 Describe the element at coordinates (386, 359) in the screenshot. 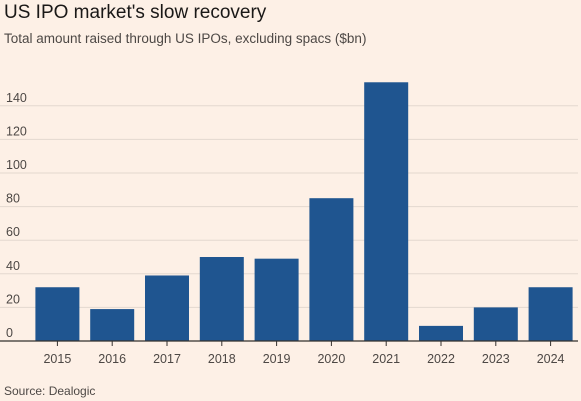

I see `x-tick-label: 2021` at that location.